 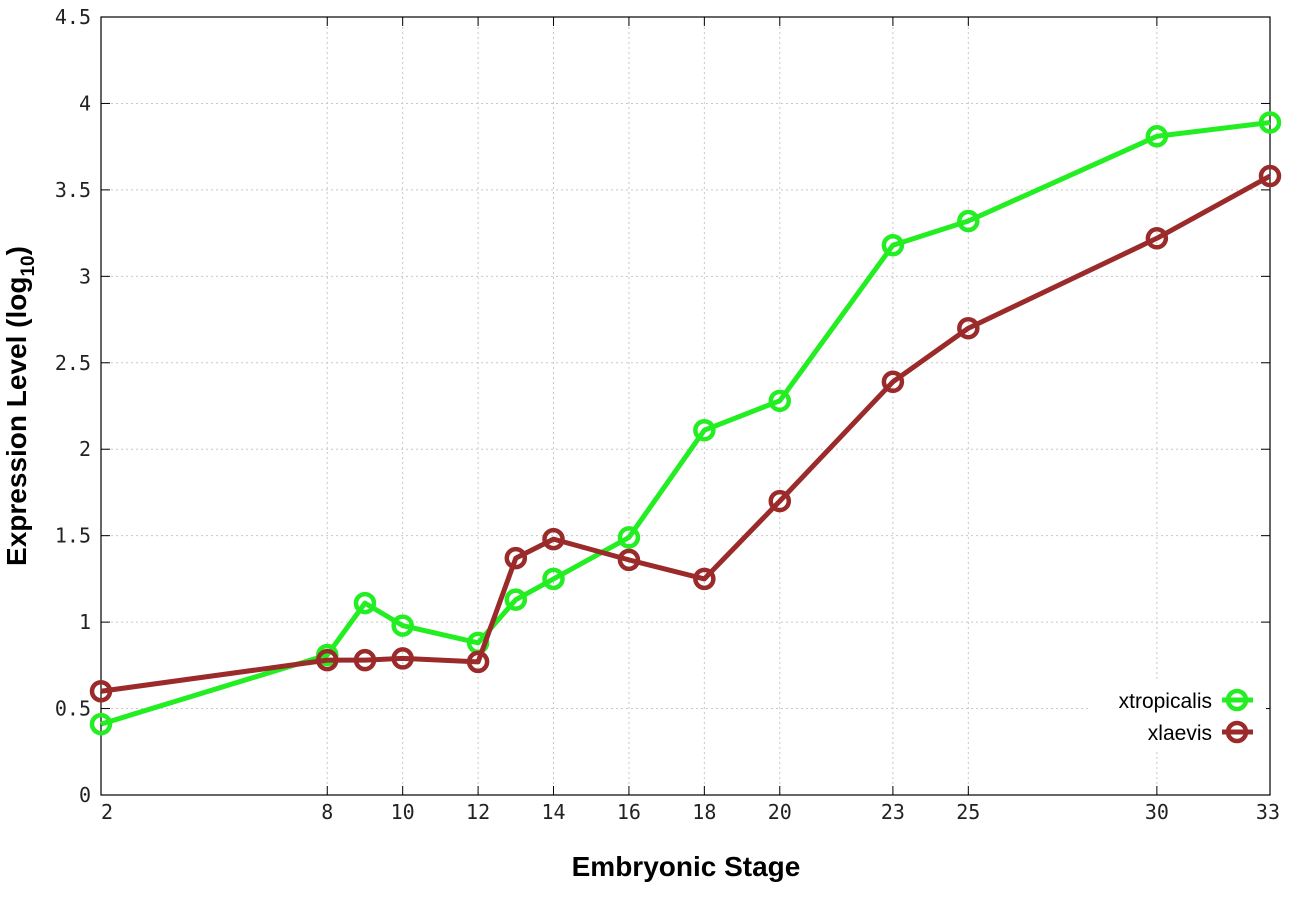 I want to click on legend-marker-xtropicalis, so click(x=1237, y=700).